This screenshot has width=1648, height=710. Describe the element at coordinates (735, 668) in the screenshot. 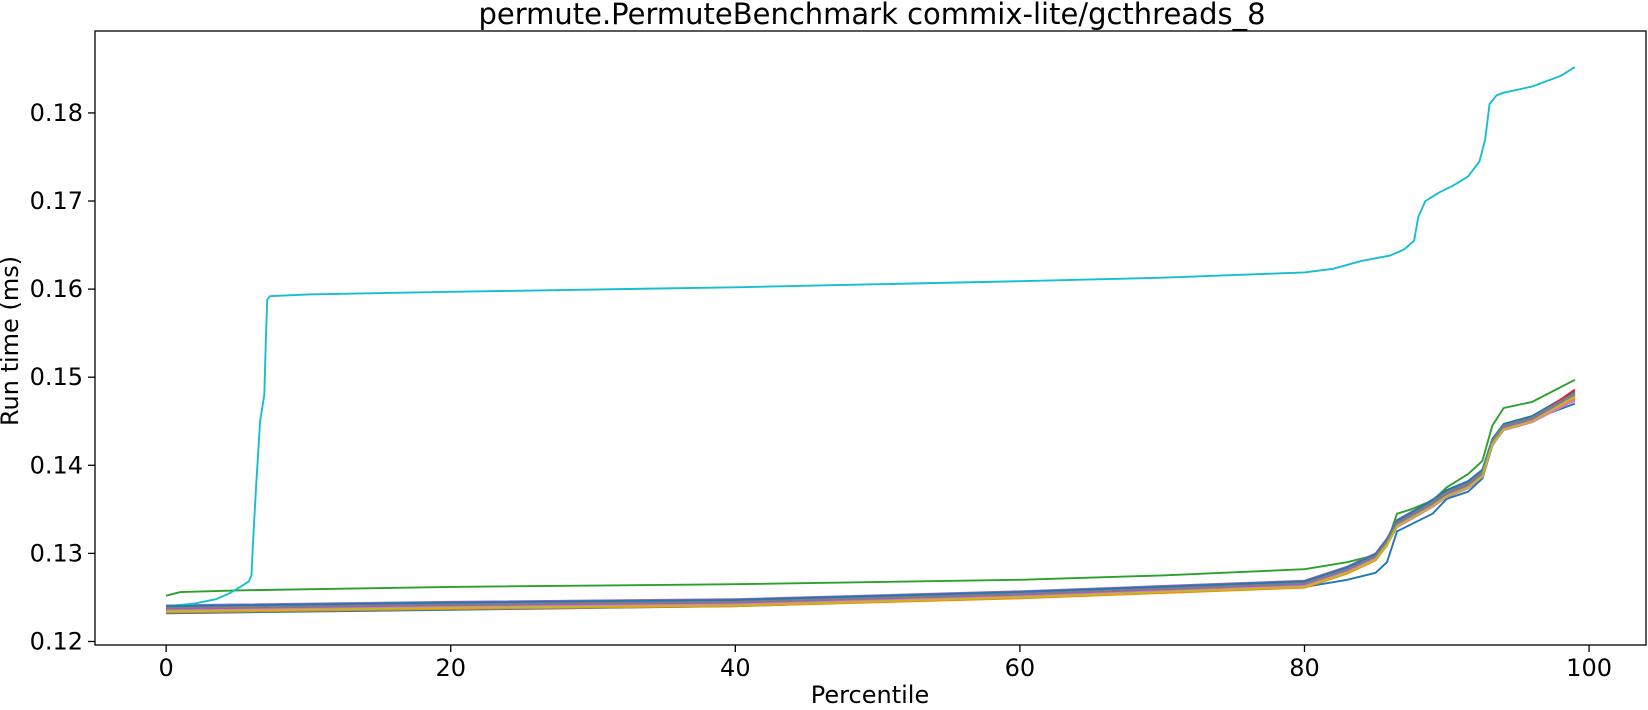

I see `x-tick-label: 40` at that location.